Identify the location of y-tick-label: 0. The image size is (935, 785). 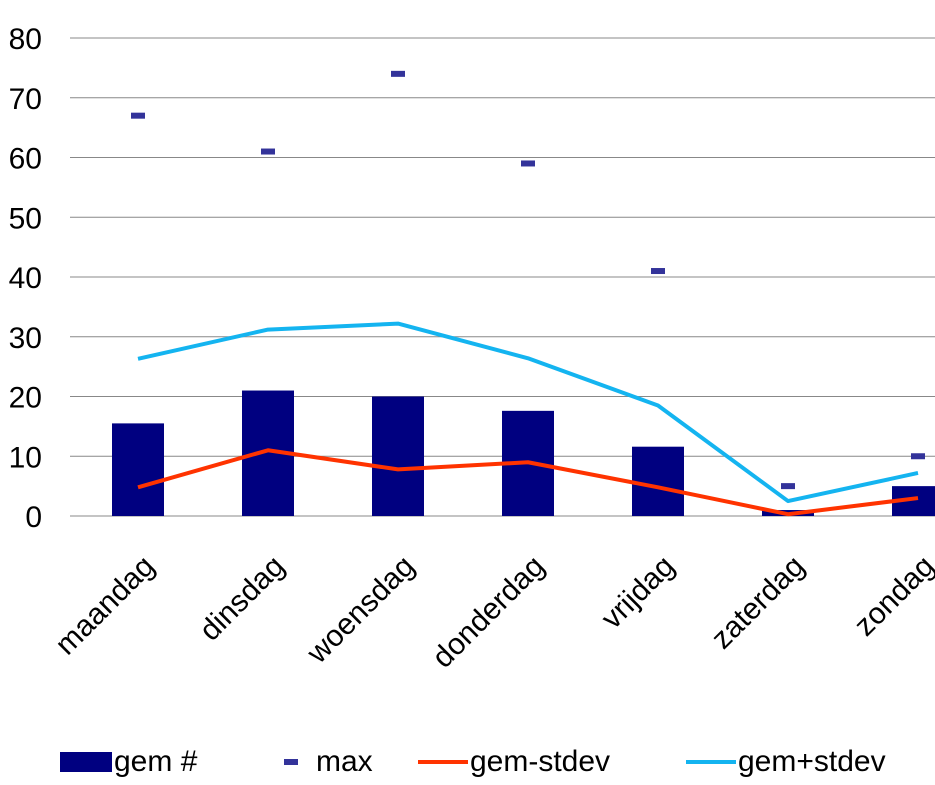
(33, 517).